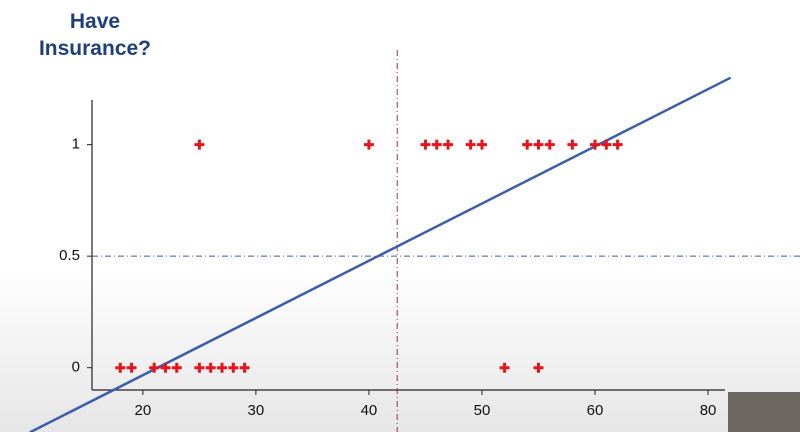 This screenshot has width=800, height=432. Describe the element at coordinates (95, 35) in the screenshot. I see `chart-title: Have Insurance?` at that location.